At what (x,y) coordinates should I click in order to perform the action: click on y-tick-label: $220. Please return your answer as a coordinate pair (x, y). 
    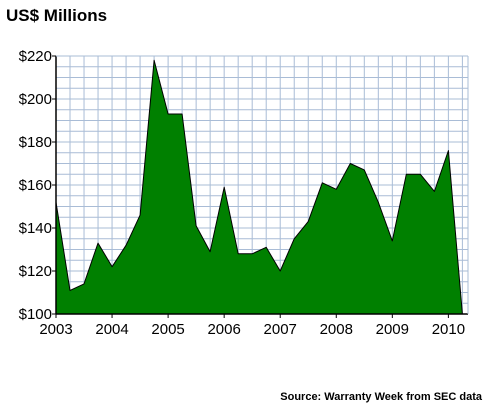
    Looking at the image, I should click on (35, 56).